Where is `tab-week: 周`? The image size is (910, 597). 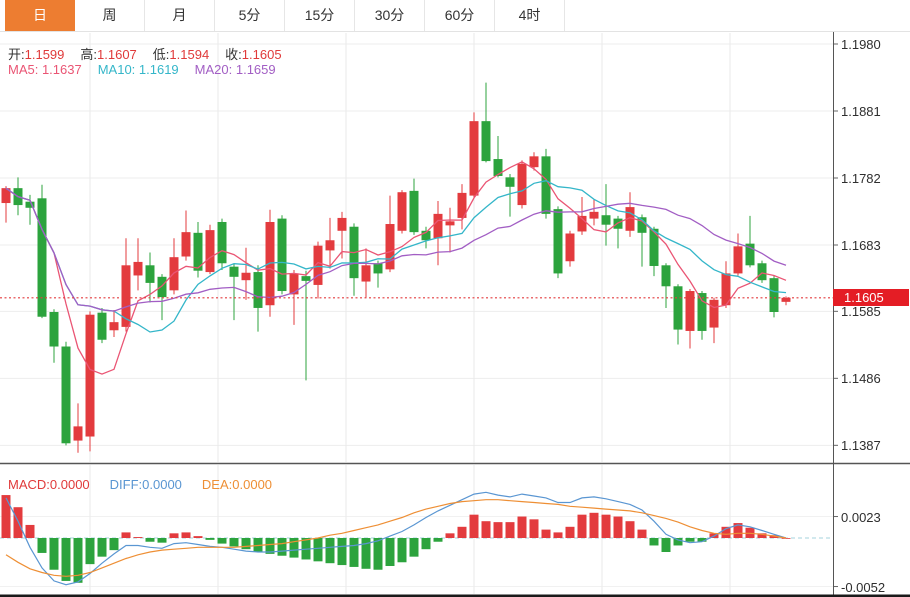
tab-week: 周 is located at coordinates (110, 15).